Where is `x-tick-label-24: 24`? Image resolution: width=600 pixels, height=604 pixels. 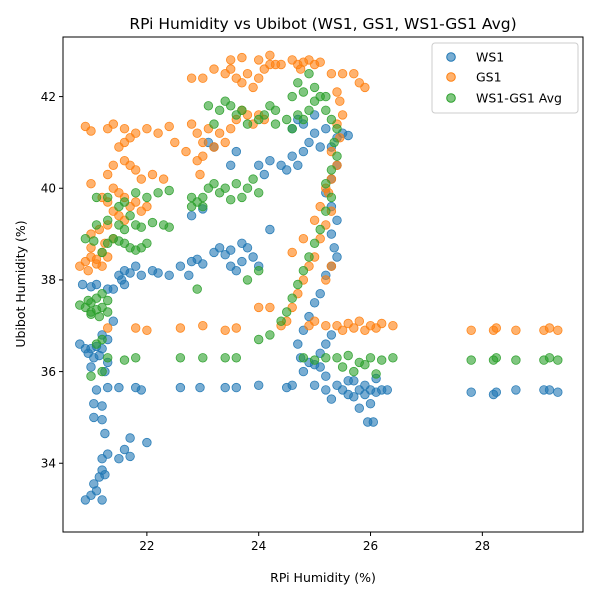
x-tick-label-24: 24 is located at coordinates (258, 546).